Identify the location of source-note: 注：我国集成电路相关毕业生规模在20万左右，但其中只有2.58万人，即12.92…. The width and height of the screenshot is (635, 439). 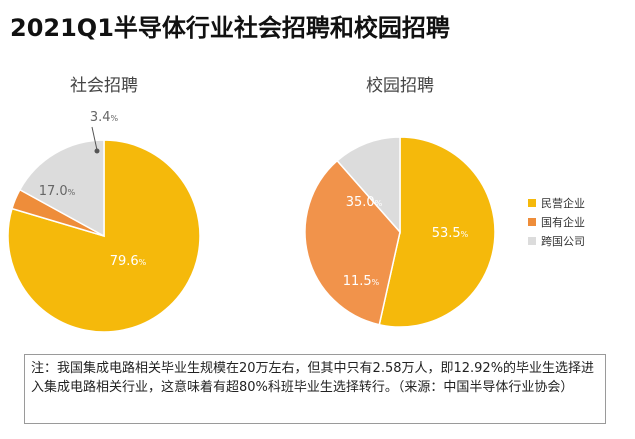
(315, 389).